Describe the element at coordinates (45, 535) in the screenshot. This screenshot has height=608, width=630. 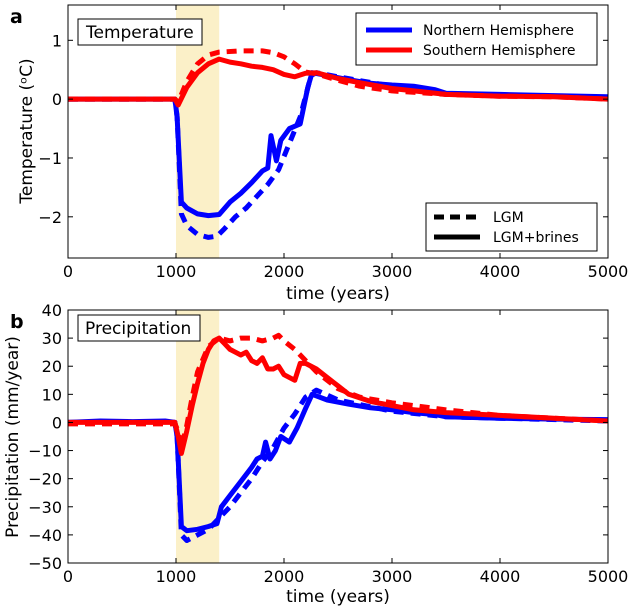
I see `panel-b-ytick-label: −40` at that location.